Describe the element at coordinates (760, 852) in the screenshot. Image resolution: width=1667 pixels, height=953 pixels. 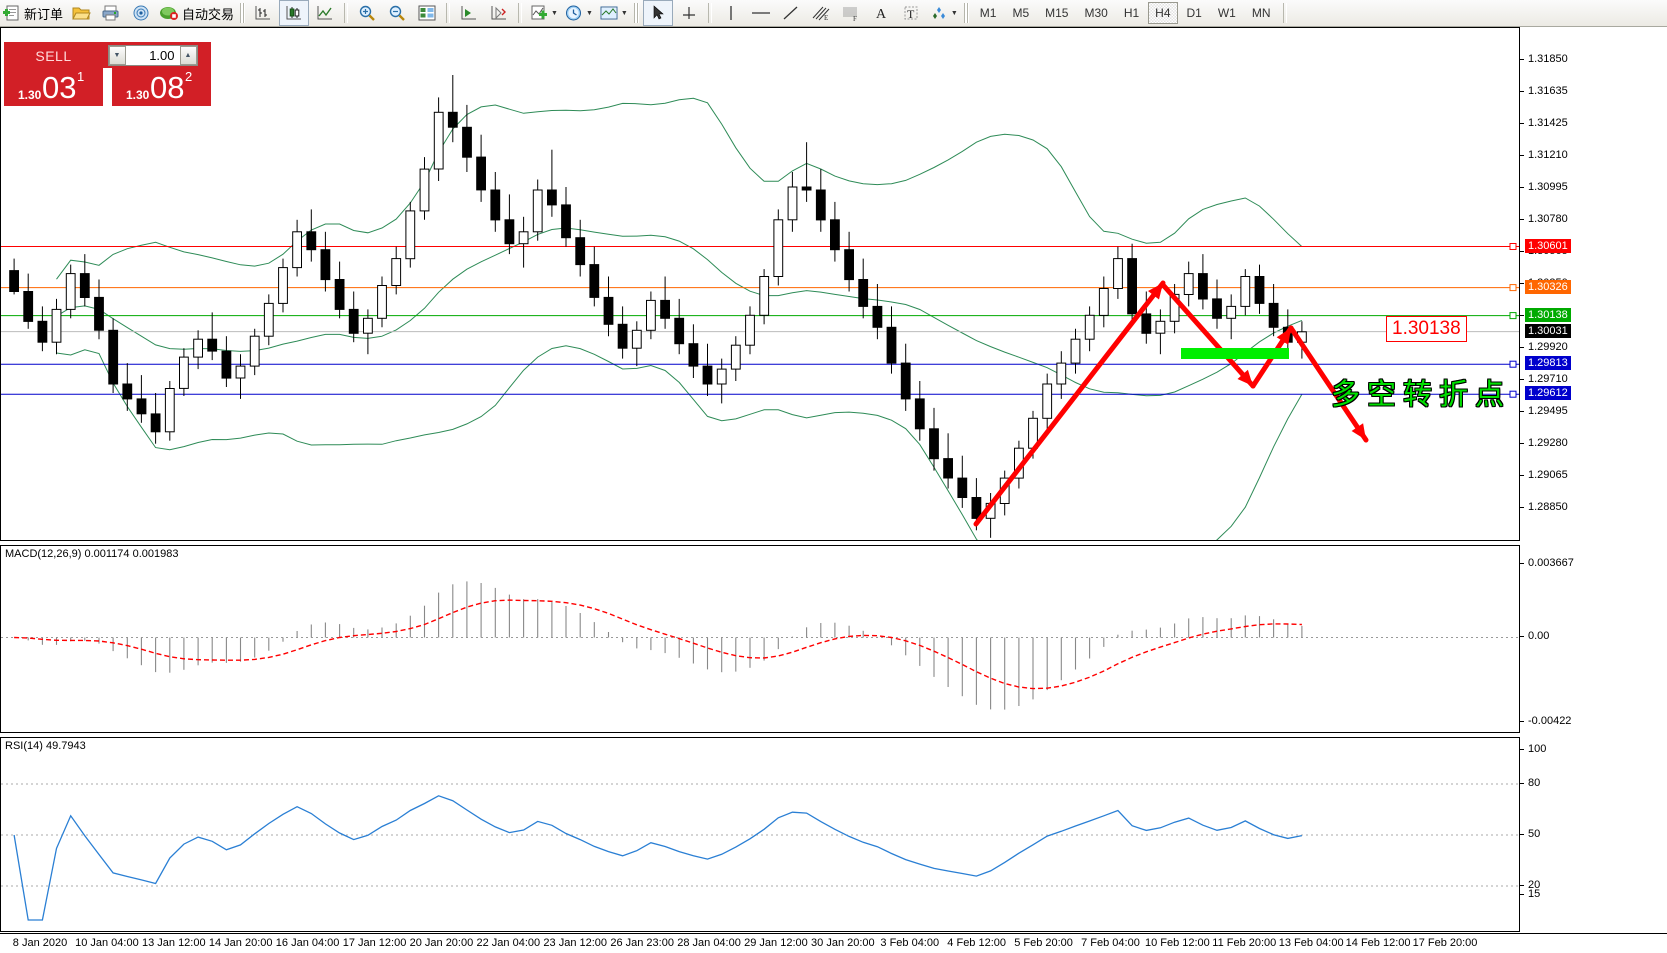
I see `rsi-chart-svg` at that location.